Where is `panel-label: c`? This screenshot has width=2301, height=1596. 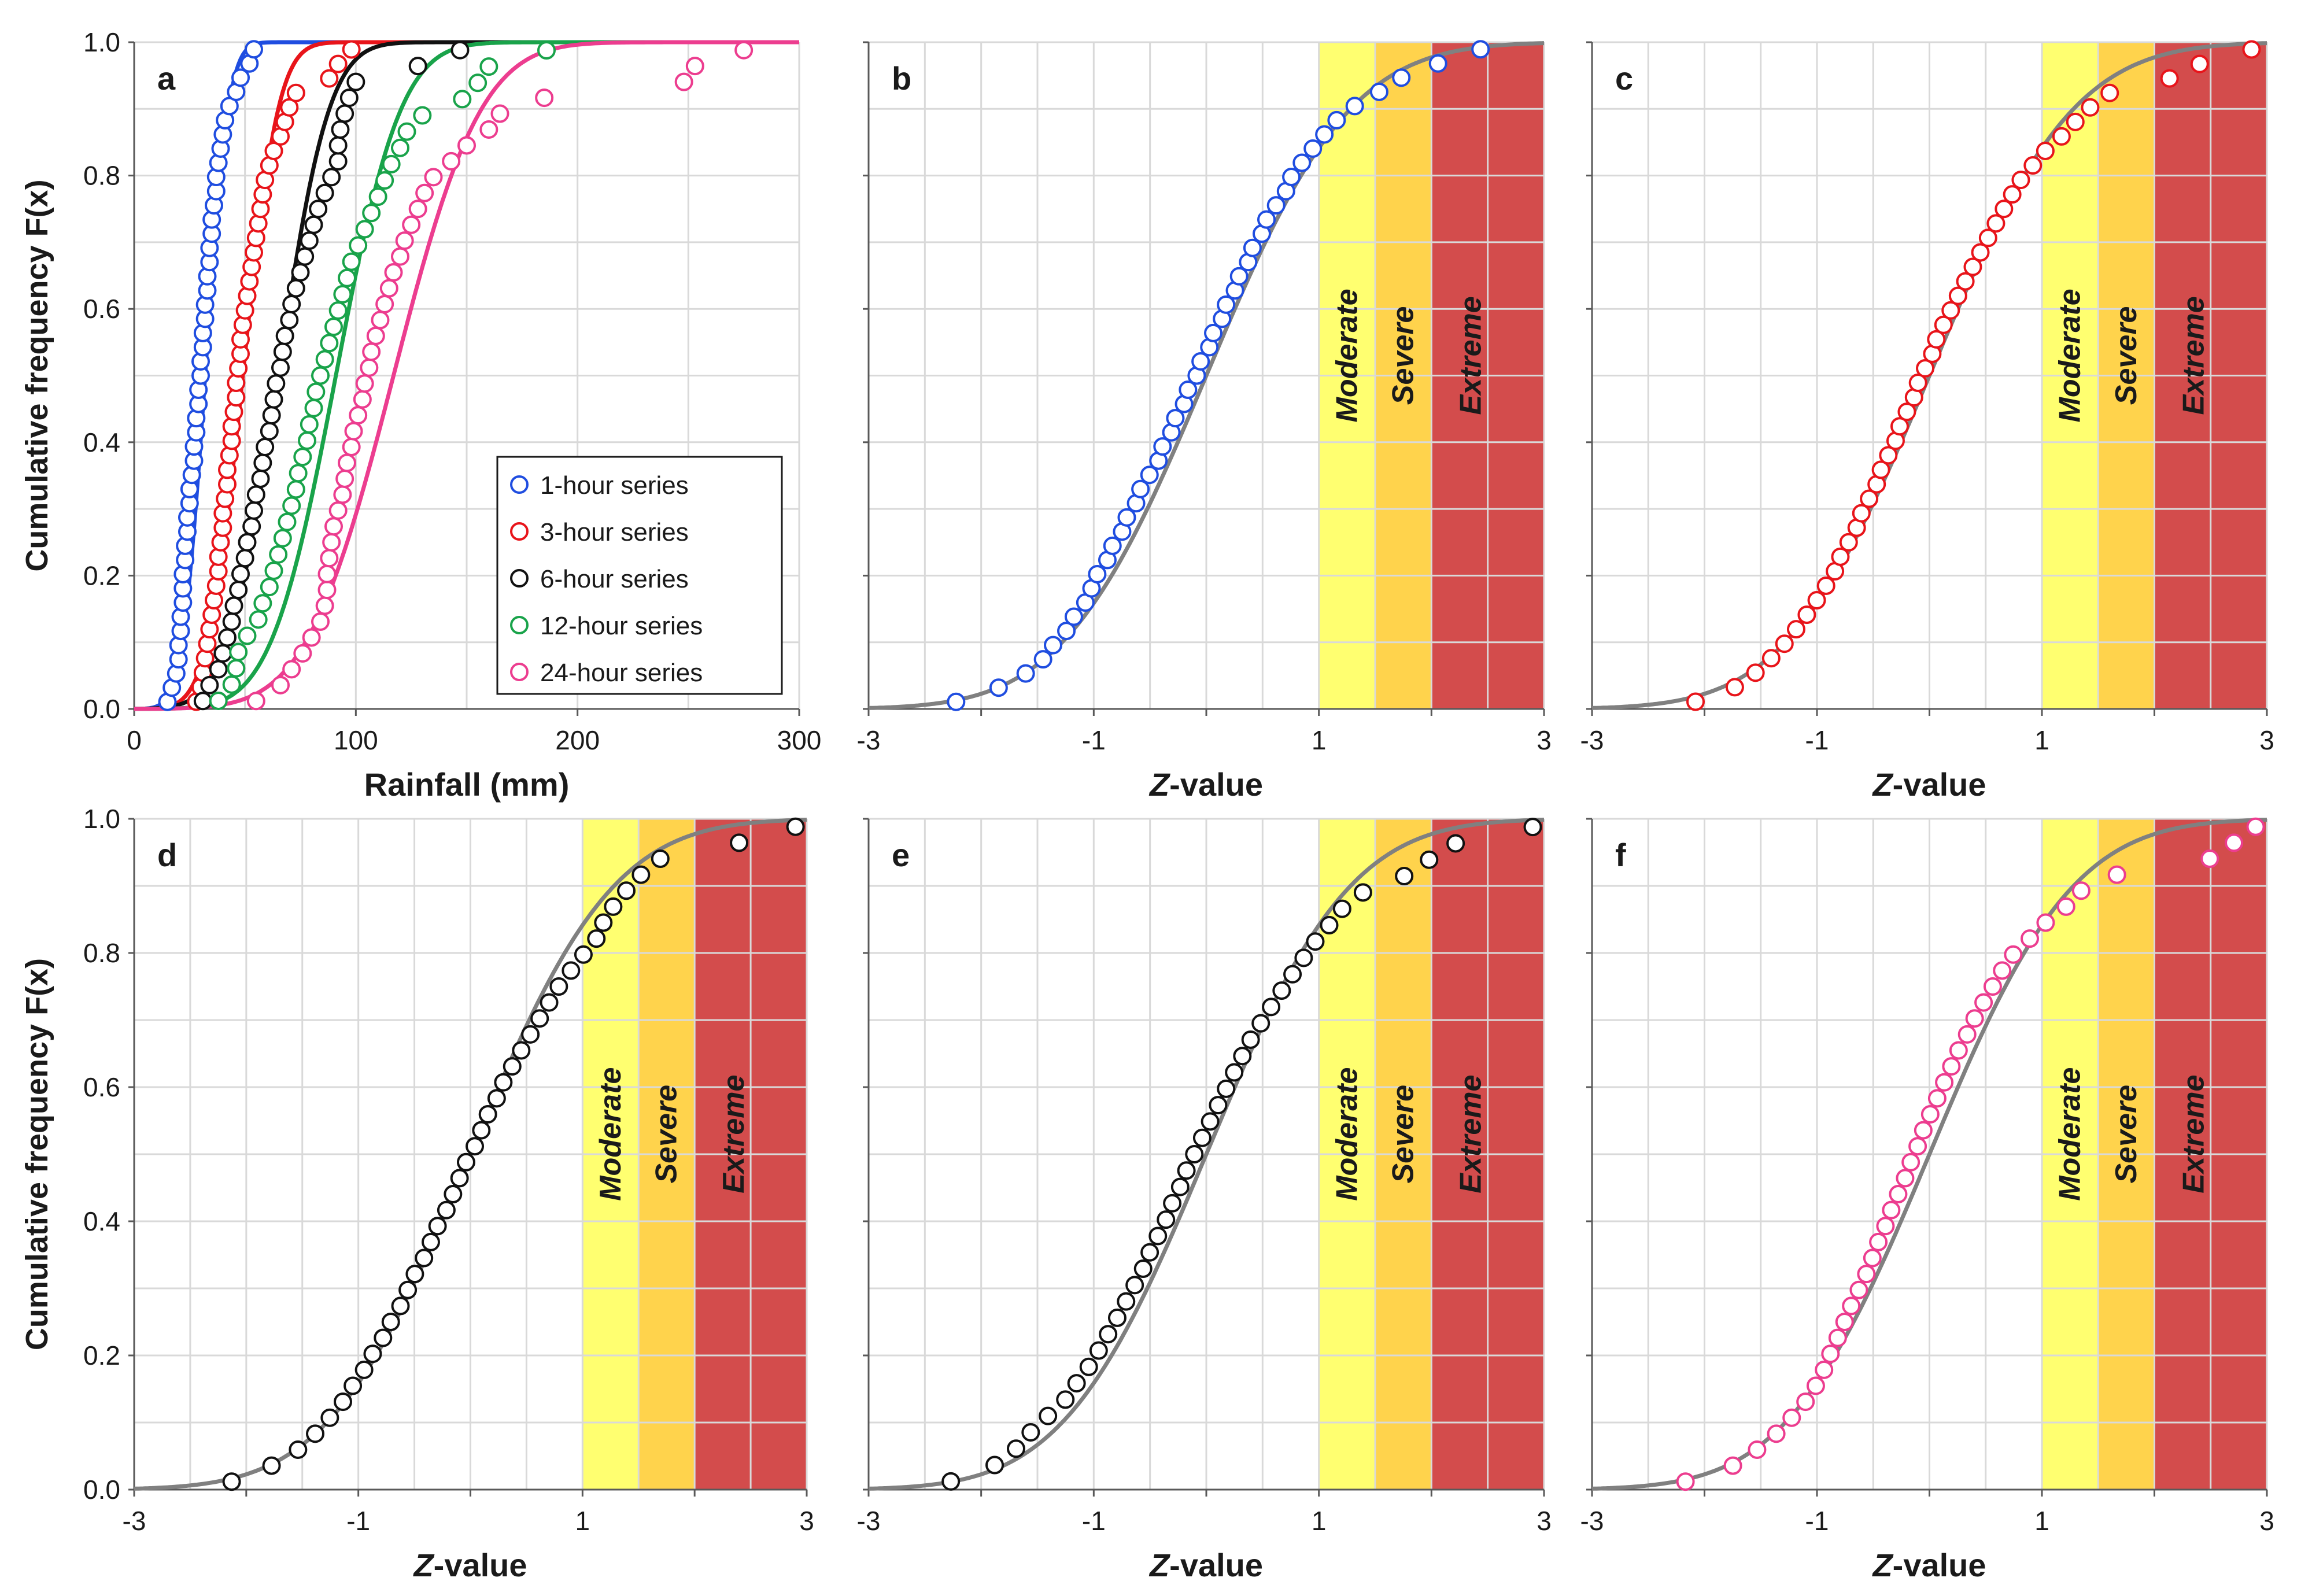
panel-label: c is located at coordinates (1624, 78).